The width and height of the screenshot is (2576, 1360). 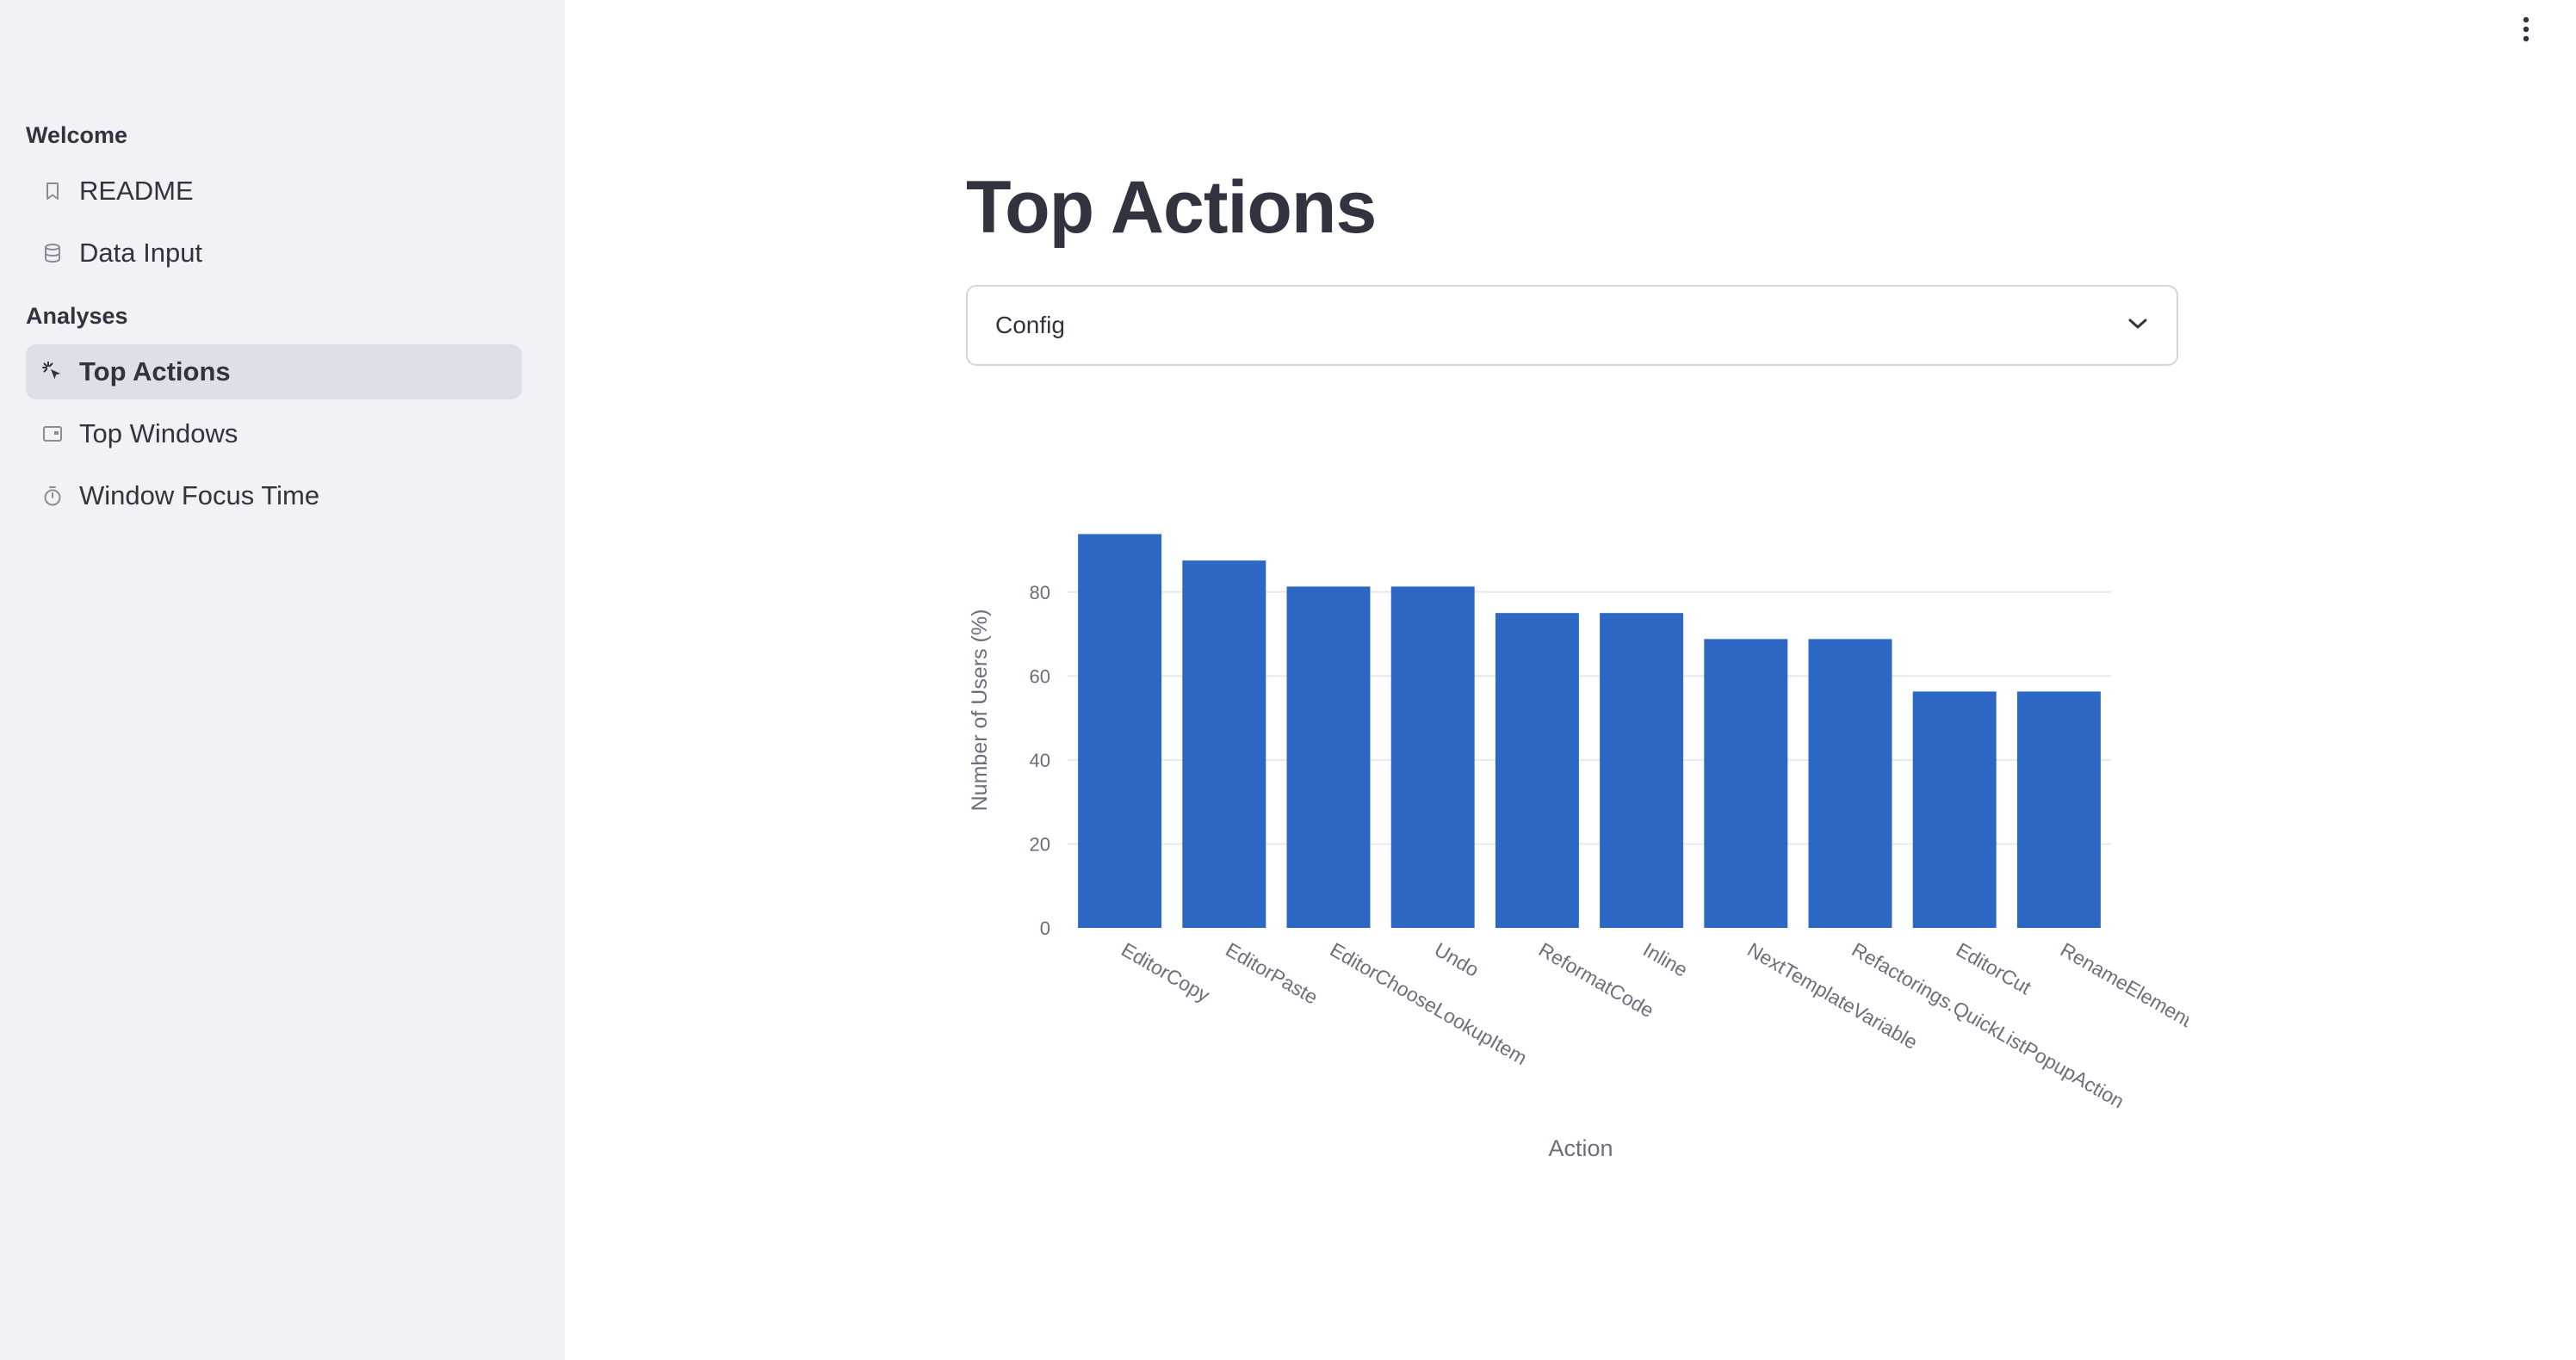 What do you see at coordinates (1572, 326) in the screenshot?
I see `config-select: Config` at bounding box center [1572, 326].